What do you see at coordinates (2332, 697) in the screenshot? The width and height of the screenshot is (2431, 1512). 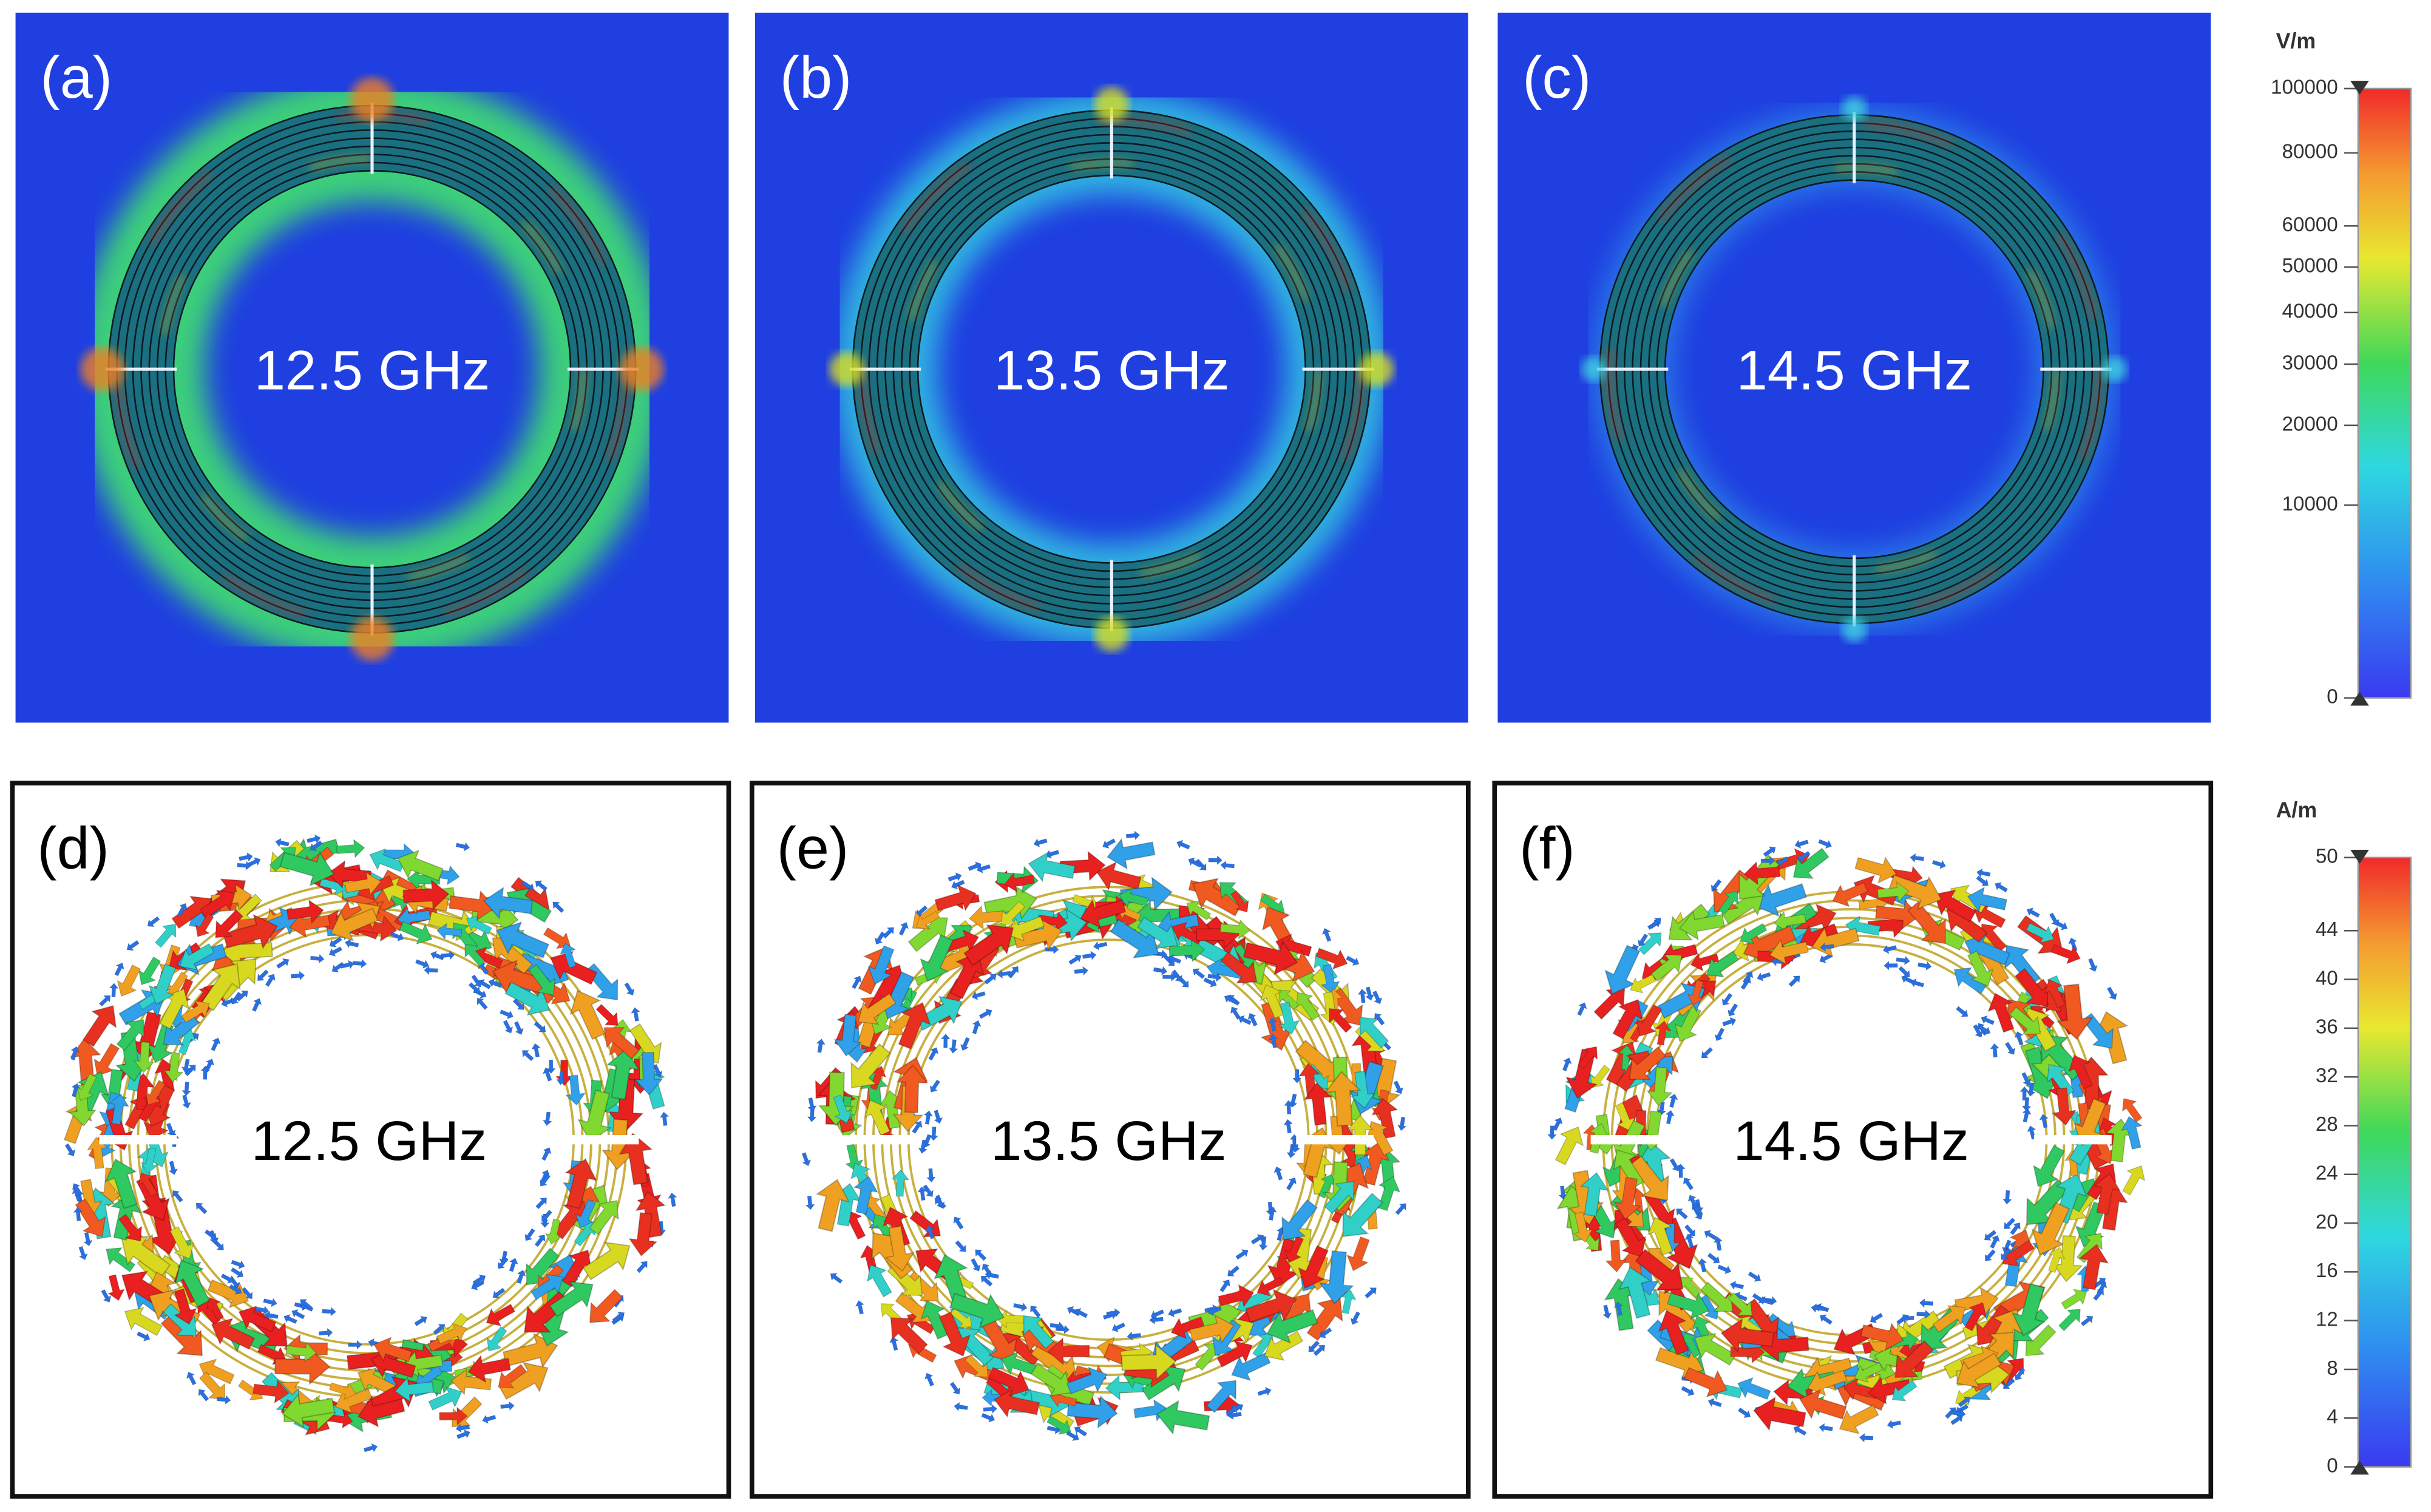 I see `colorbar-tick-label: 0` at bounding box center [2332, 697].